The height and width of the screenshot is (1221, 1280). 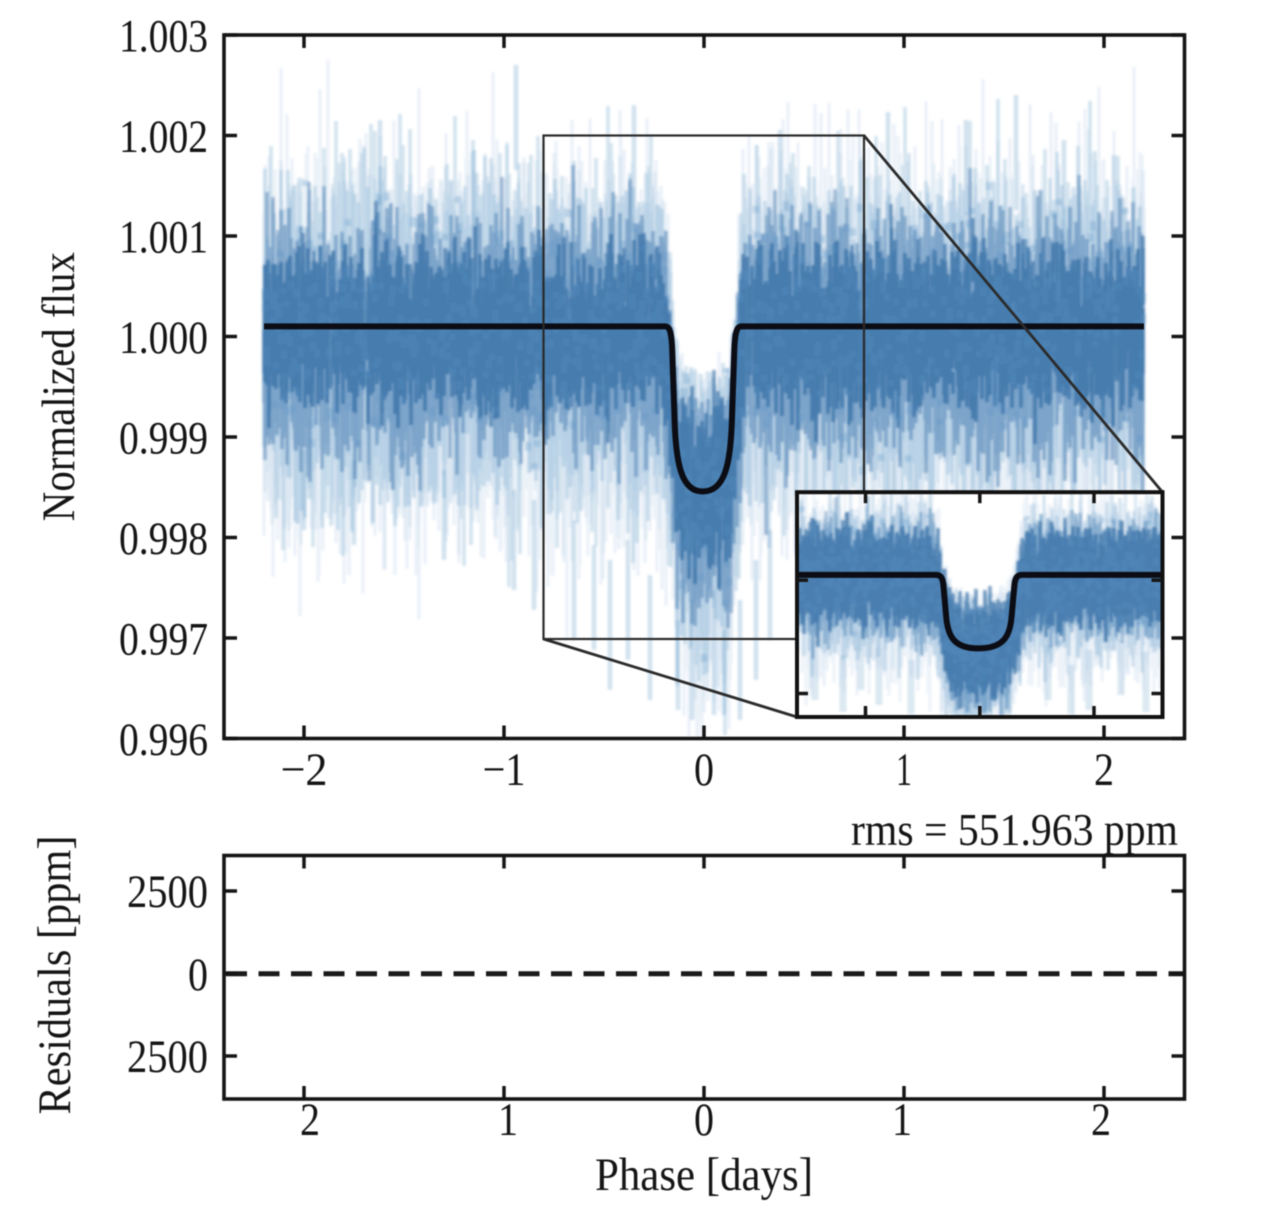 I want to click on svg-text: 0.997, so click(x=163, y=640).